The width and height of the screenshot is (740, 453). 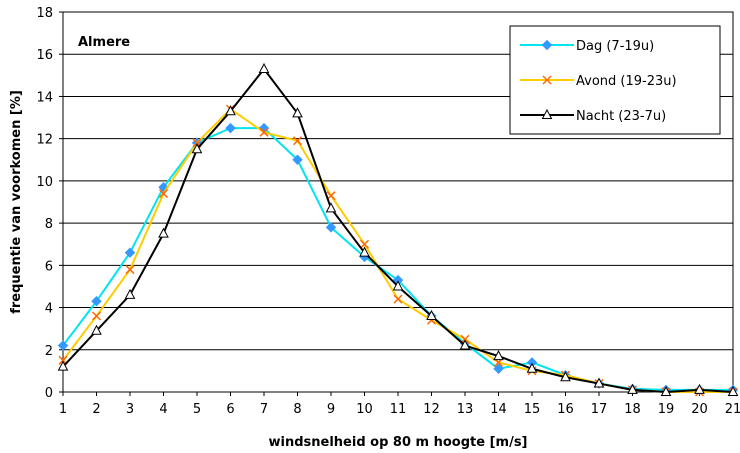 I want to click on x-tick-label: 5, so click(x=197, y=409).